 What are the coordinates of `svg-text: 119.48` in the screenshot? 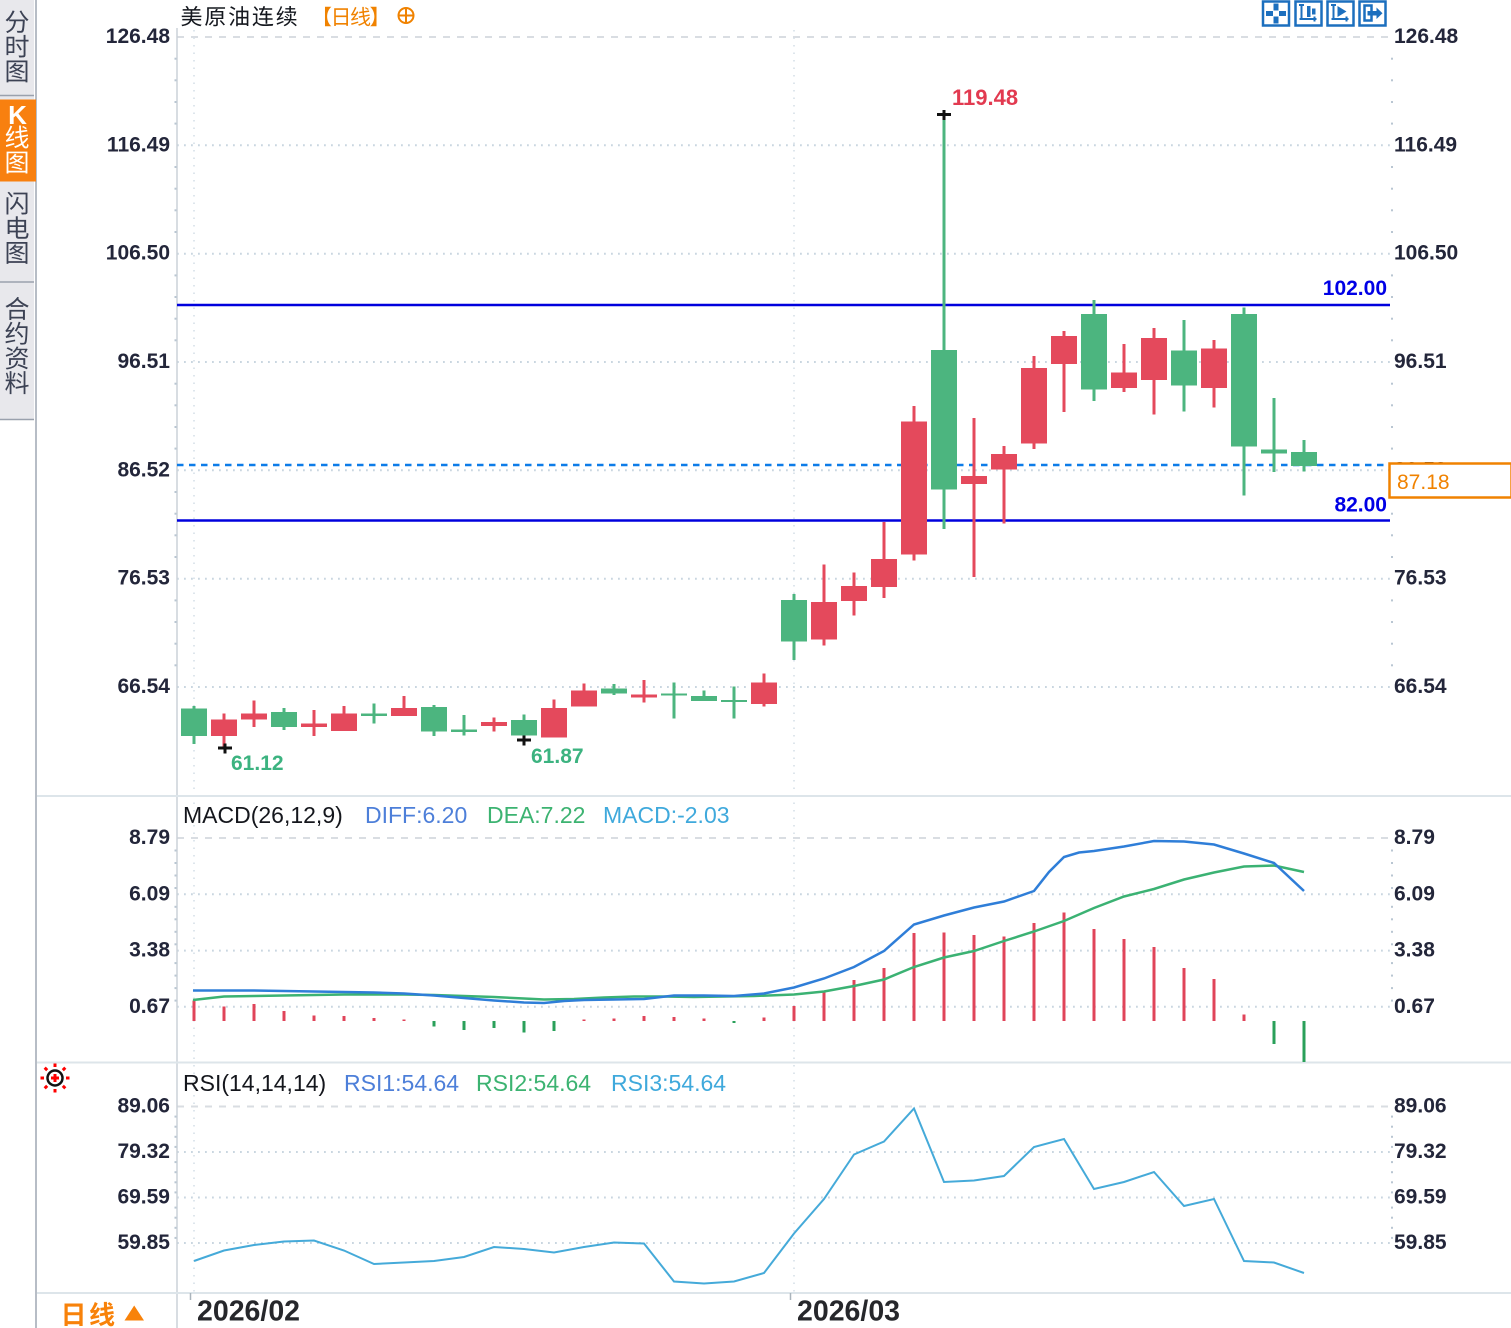 It's located at (985, 97).